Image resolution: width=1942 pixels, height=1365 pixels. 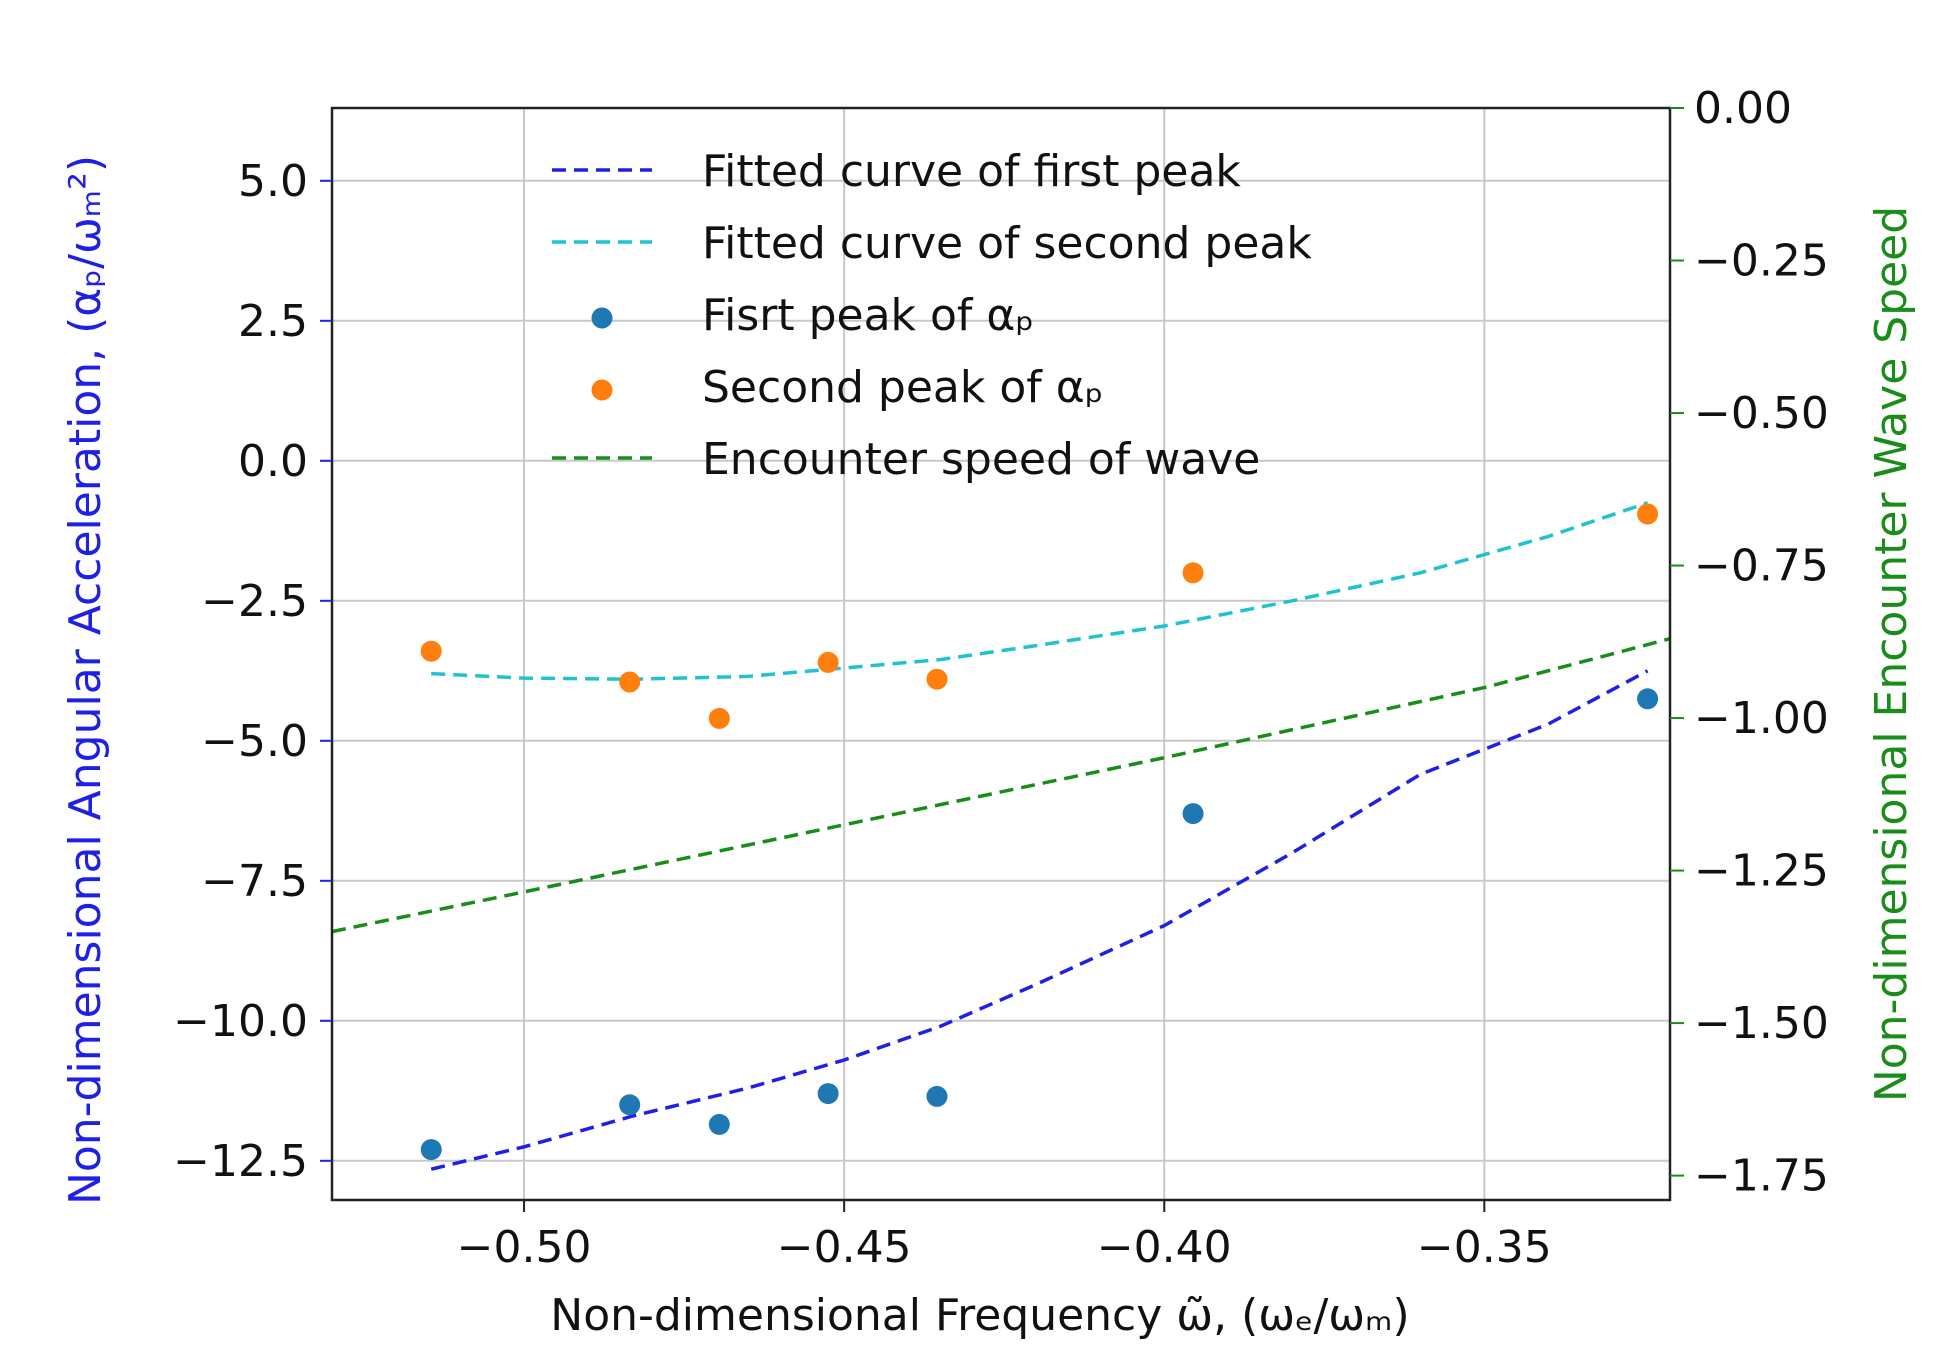 I want to click on y-right-tick-label: −1.00, so click(x=1761, y=718).